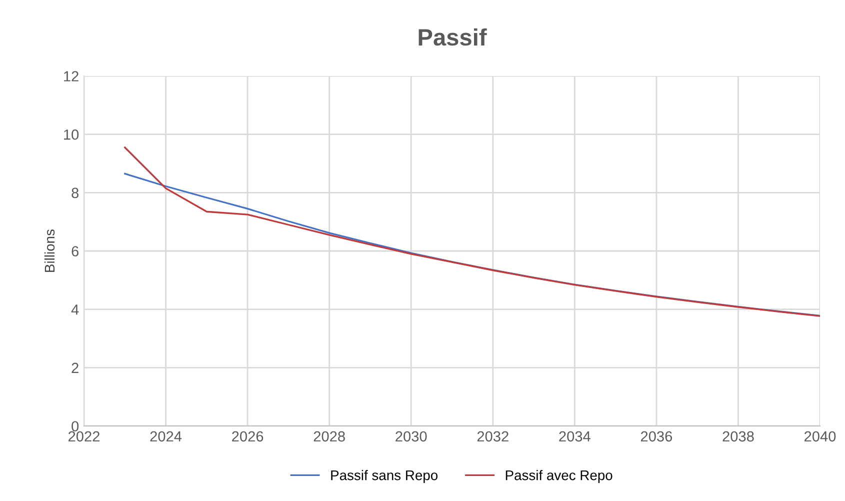 This screenshot has height=501, width=845. I want to click on x-tick-label: 2032, so click(492, 436).